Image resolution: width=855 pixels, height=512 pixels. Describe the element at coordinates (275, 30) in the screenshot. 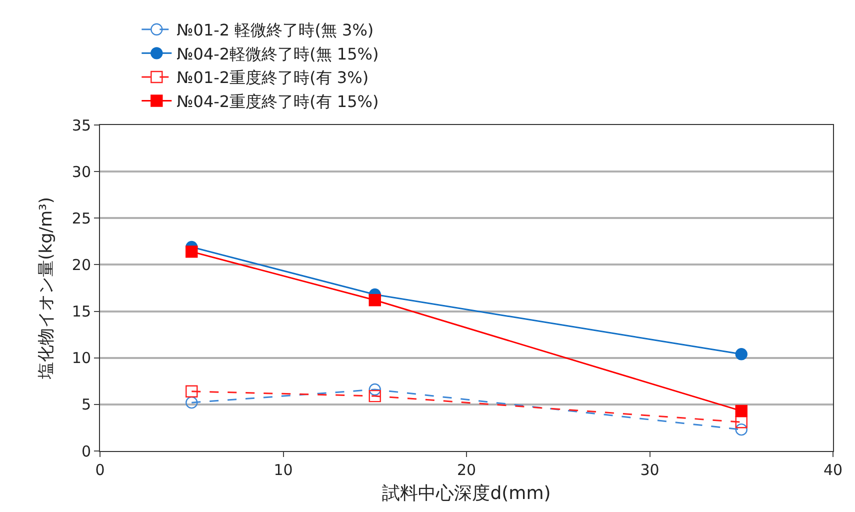

I see `legend-label: №01-2 軽微終了時(無 3%)` at that location.